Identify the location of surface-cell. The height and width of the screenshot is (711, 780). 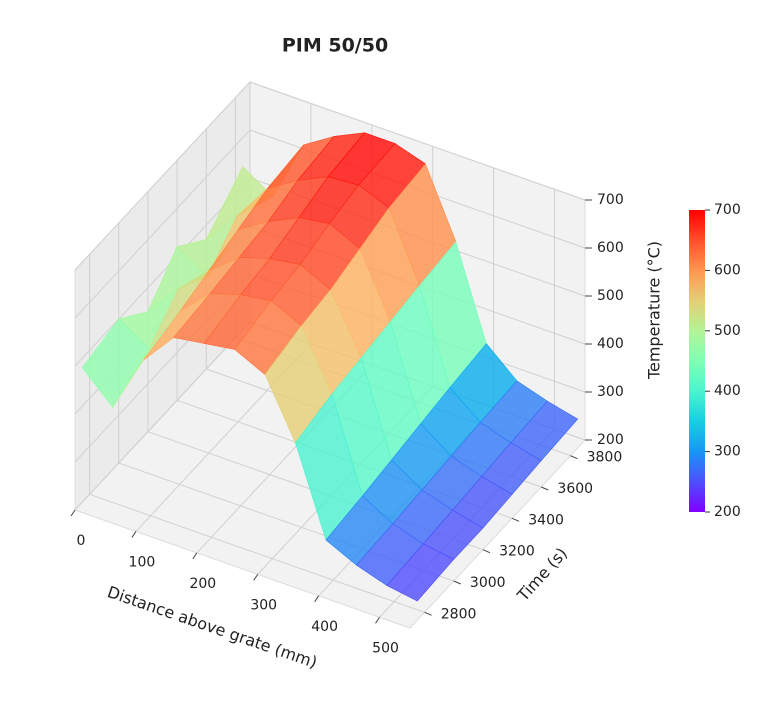
(420, 572).